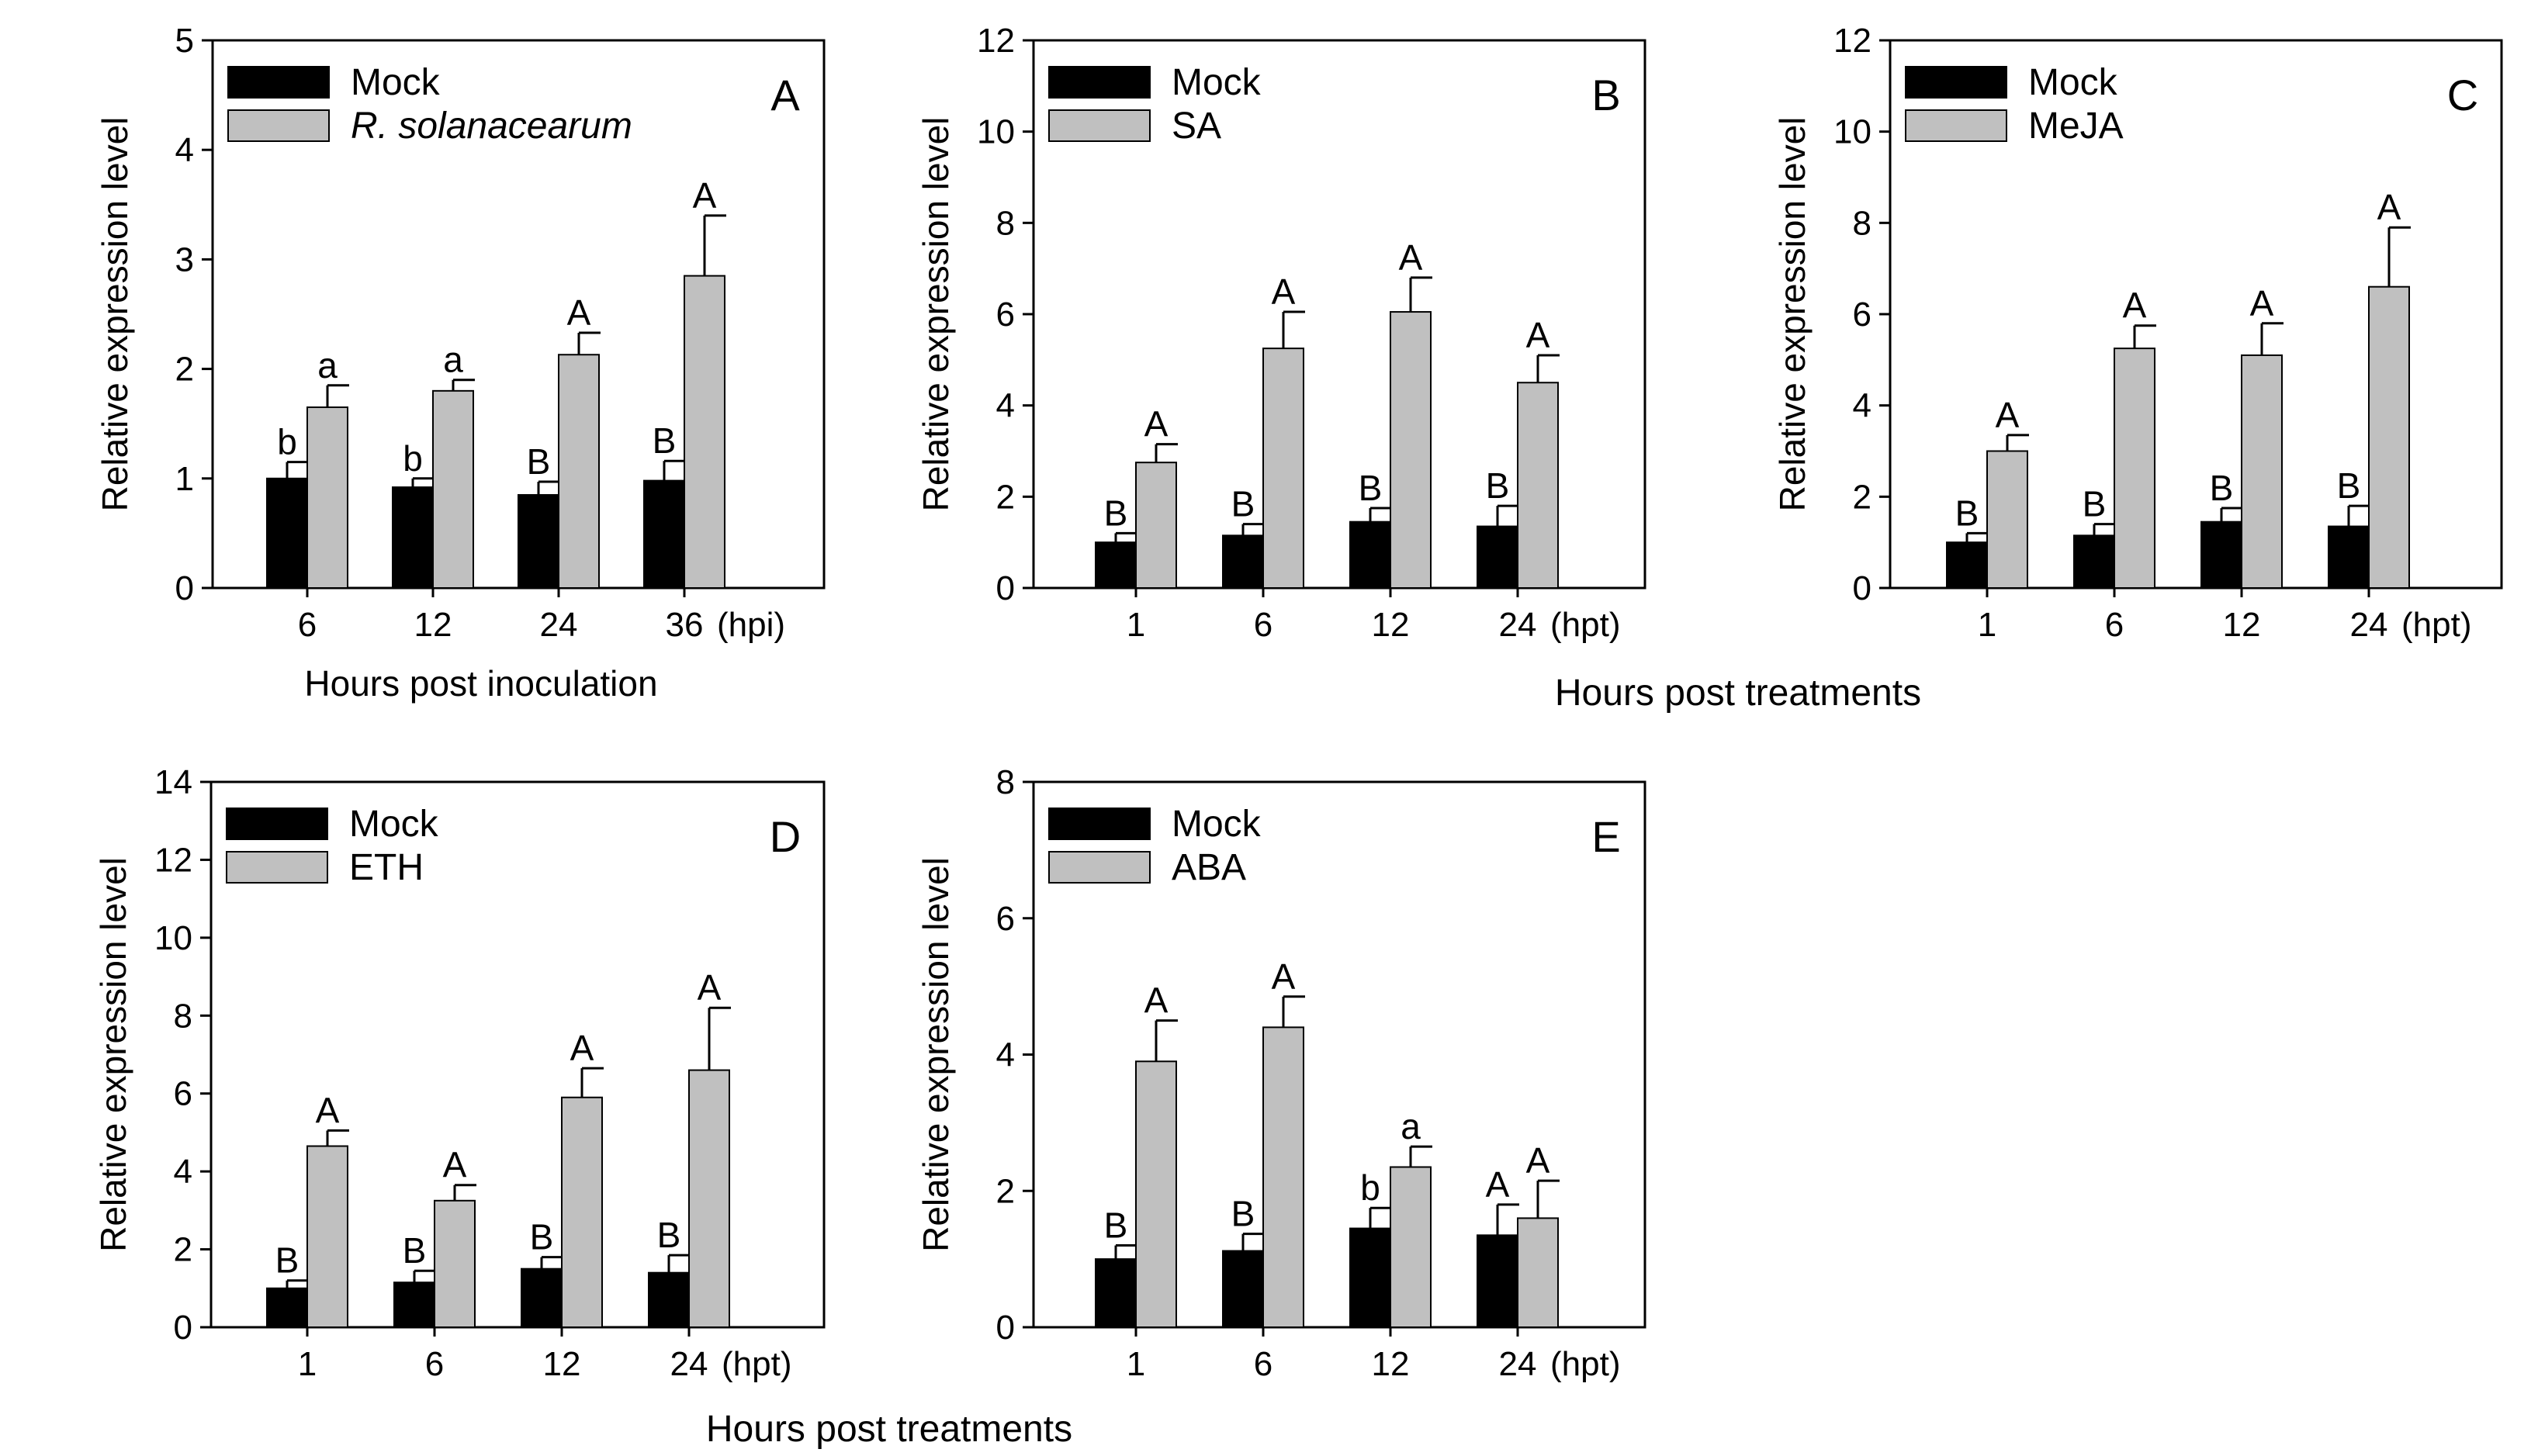  What do you see at coordinates (184, 479) in the screenshot?
I see `y-tick-label: 1` at bounding box center [184, 479].